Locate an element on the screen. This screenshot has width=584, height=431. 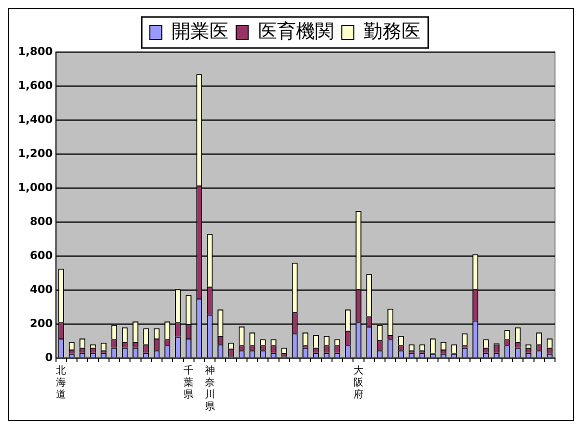
legend-label: 開業医 is located at coordinates (199, 31).